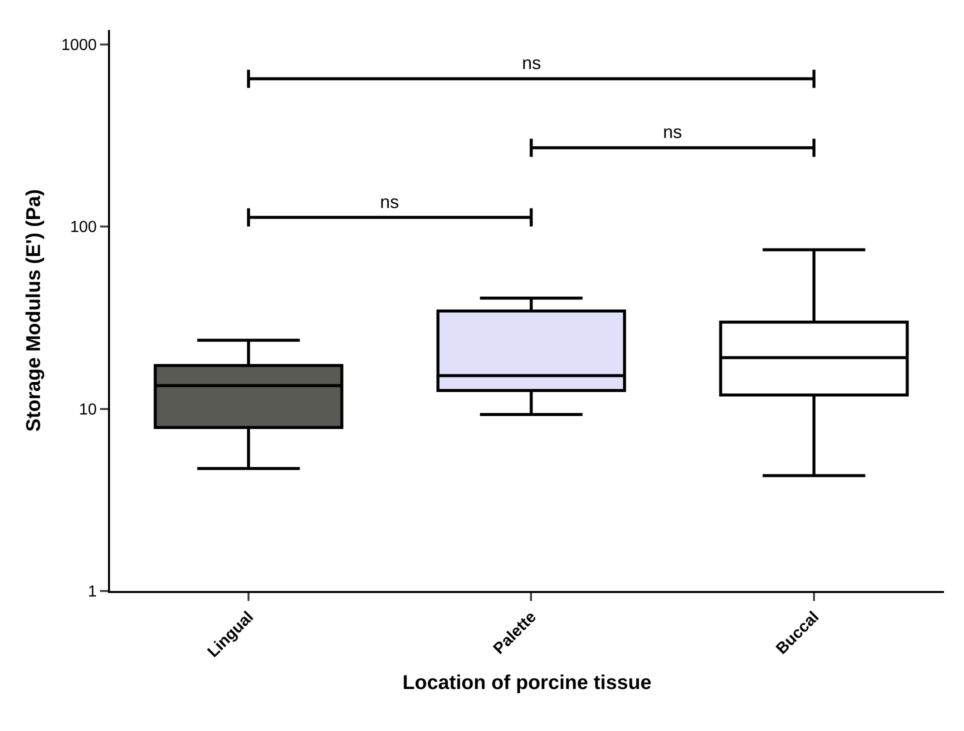 This screenshot has width=964, height=731. What do you see at coordinates (83, 227) in the screenshot?
I see `y-tick-label: 100` at bounding box center [83, 227].